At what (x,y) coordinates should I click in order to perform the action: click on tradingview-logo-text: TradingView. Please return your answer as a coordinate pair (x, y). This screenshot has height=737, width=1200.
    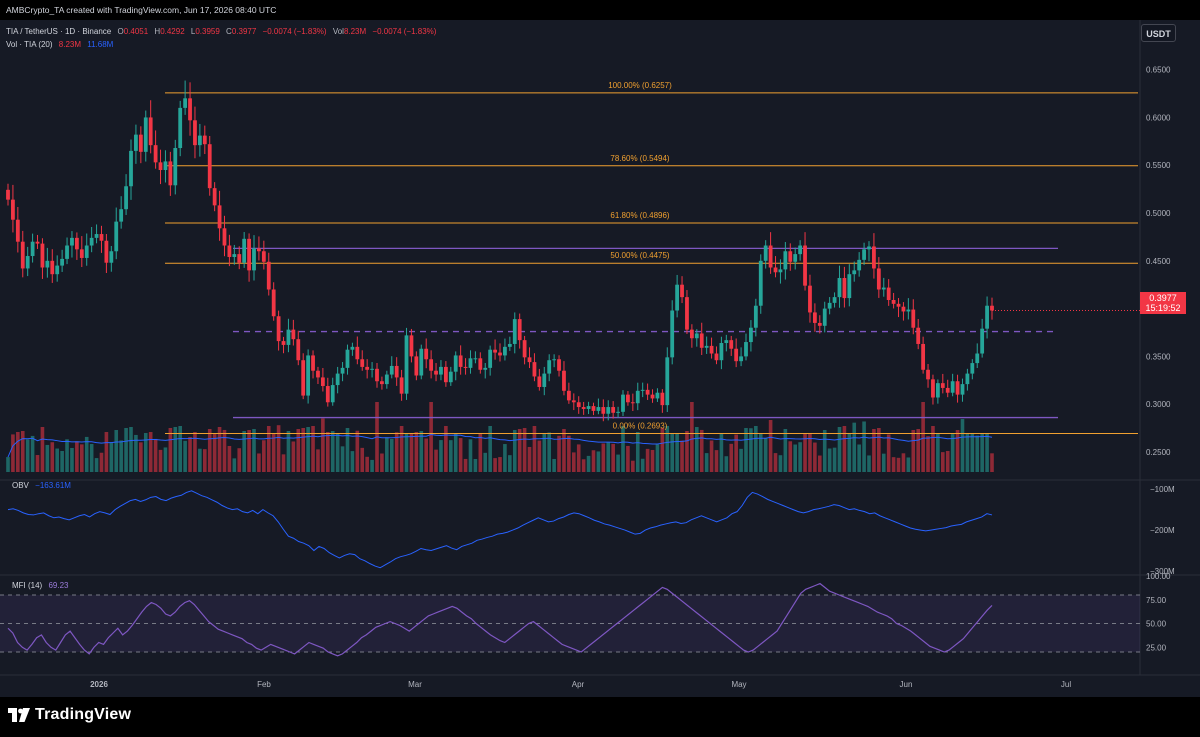
    Looking at the image, I should click on (83, 714).